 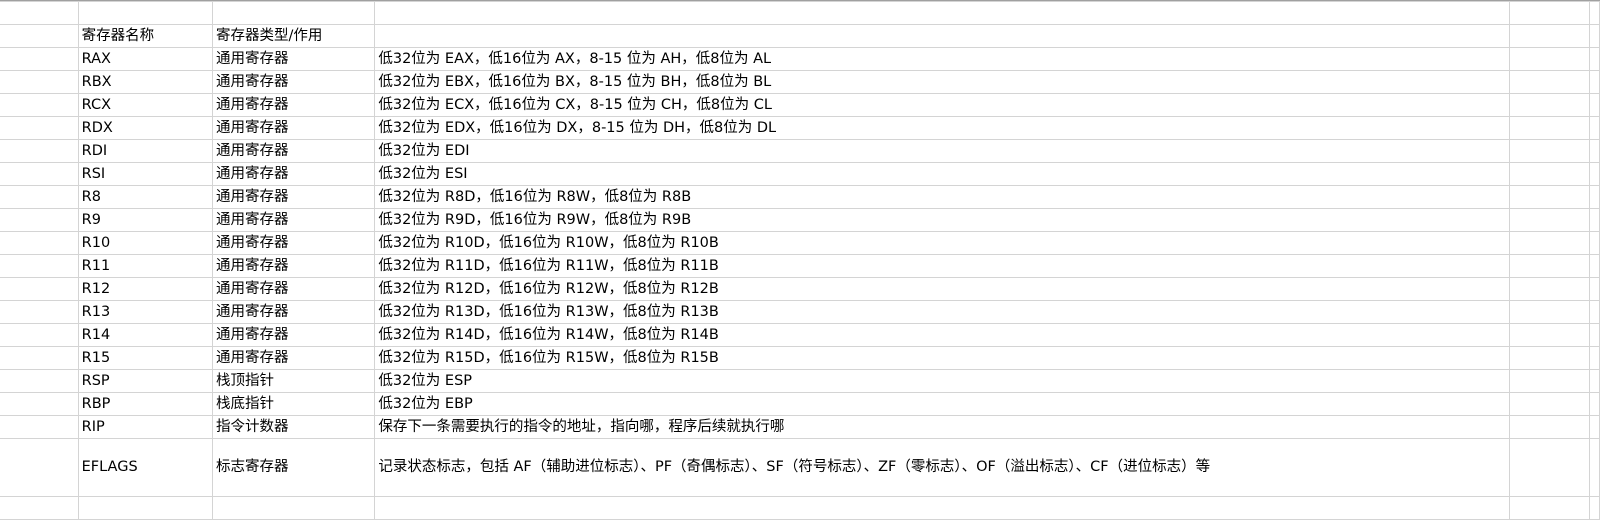 I want to click on register-name-cell: RBP, so click(x=145, y=404).